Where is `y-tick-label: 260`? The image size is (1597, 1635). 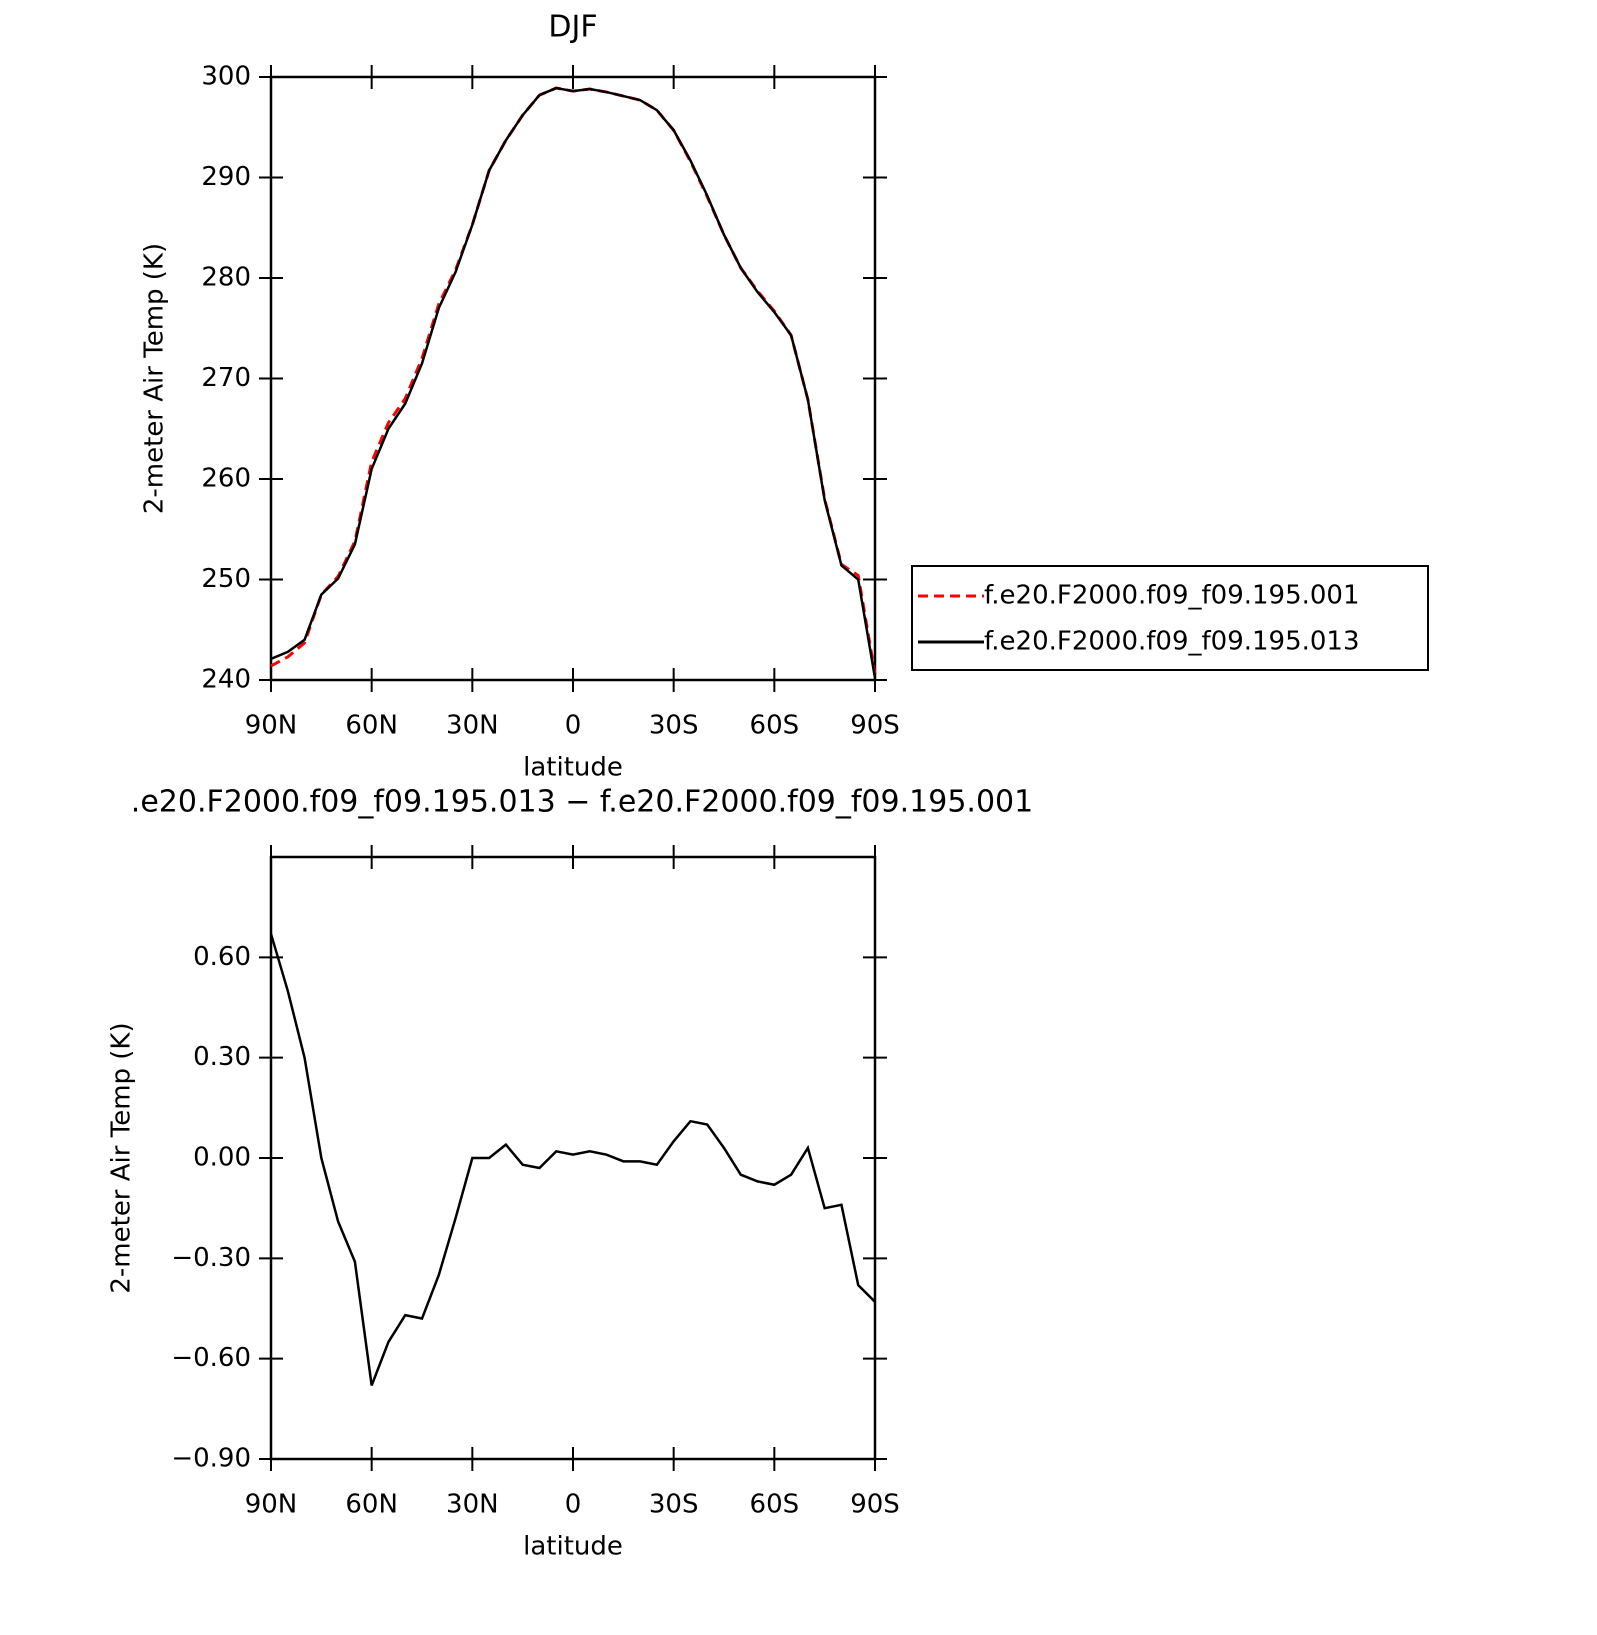 y-tick-label: 260 is located at coordinates (226, 479).